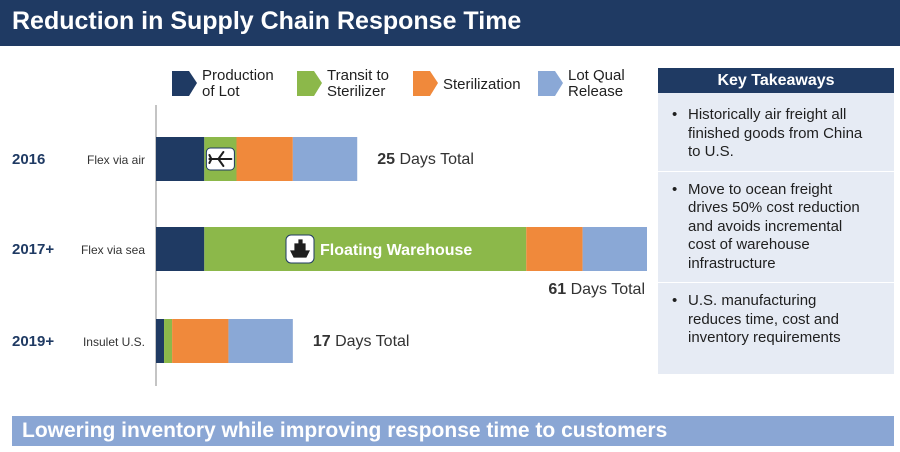 This screenshot has width=900, height=452. I want to click on takeaway-line: drives 50% cost reduction, so click(774, 207).